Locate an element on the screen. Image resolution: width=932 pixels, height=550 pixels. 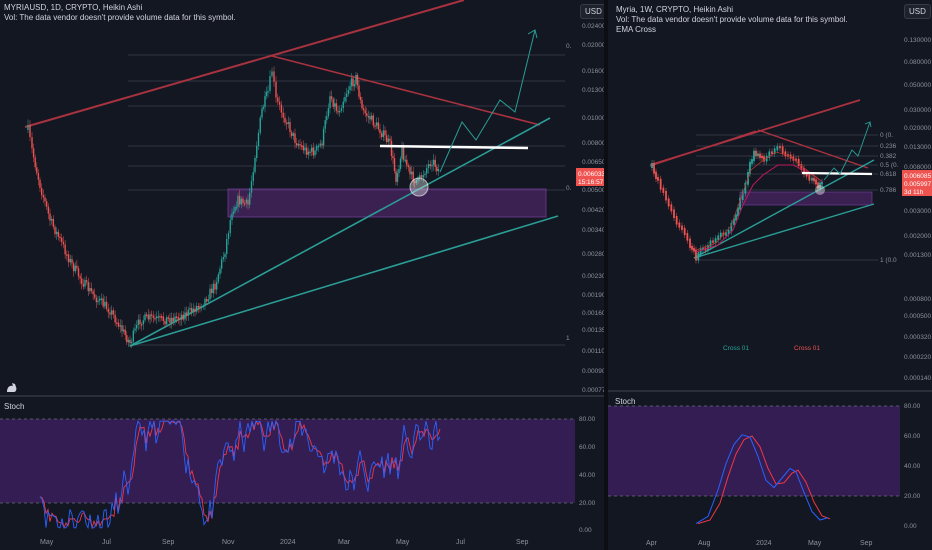
right-stoch-panel: 80.00 60.00 40.00 20.00 0.00 is located at coordinates (770, 463).